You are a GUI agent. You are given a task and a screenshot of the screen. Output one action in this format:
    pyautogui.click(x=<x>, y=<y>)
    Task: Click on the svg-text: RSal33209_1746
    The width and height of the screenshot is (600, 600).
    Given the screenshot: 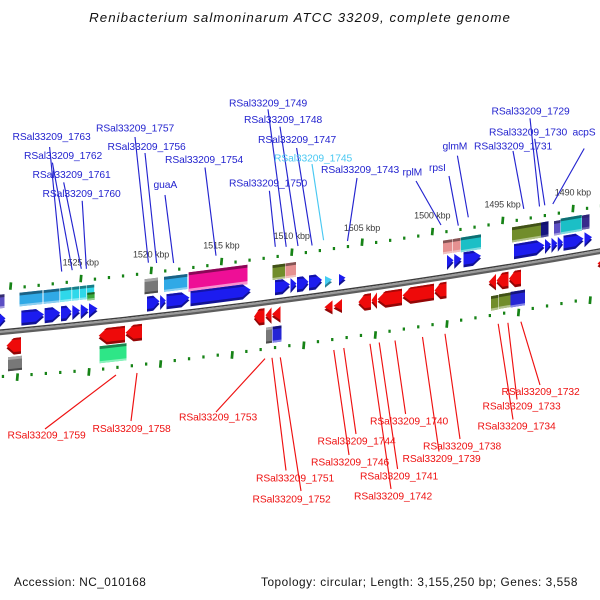 What is the action you would take?
    pyautogui.click(x=350, y=463)
    